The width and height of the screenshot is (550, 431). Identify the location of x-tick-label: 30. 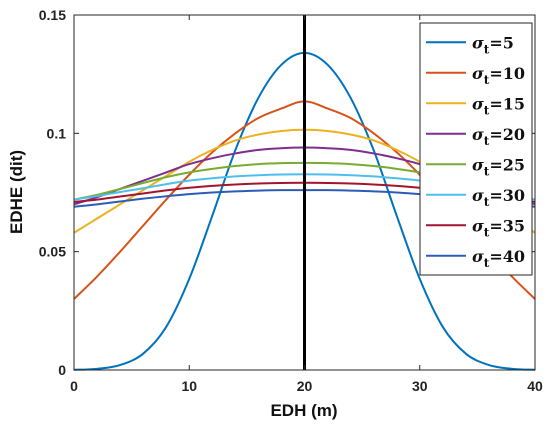
(420, 386).